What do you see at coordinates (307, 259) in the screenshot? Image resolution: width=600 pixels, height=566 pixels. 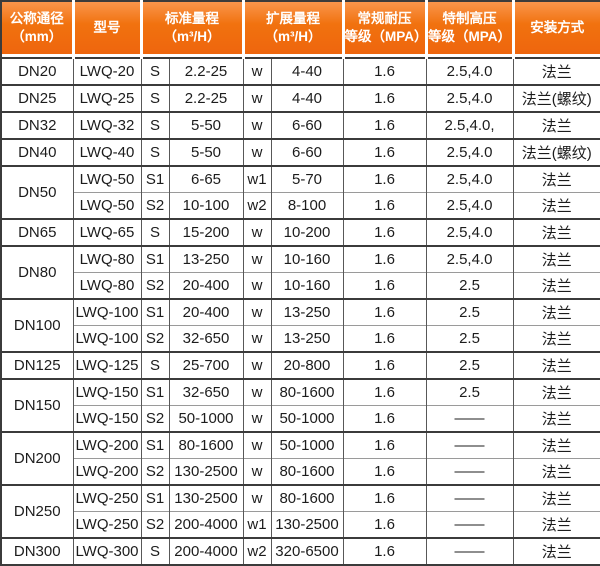 I see `extended-range-cell: 10-160` at bounding box center [307, 259].